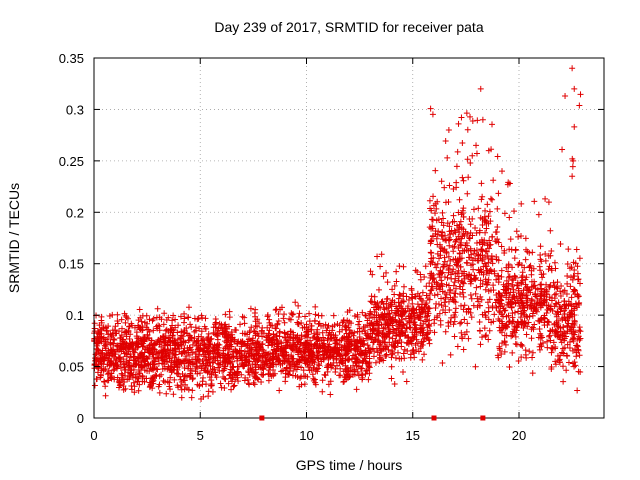  Describe the element at coordinates (71, 58) in the screenshot. I see `y-tick-label: 0.35` at that location.